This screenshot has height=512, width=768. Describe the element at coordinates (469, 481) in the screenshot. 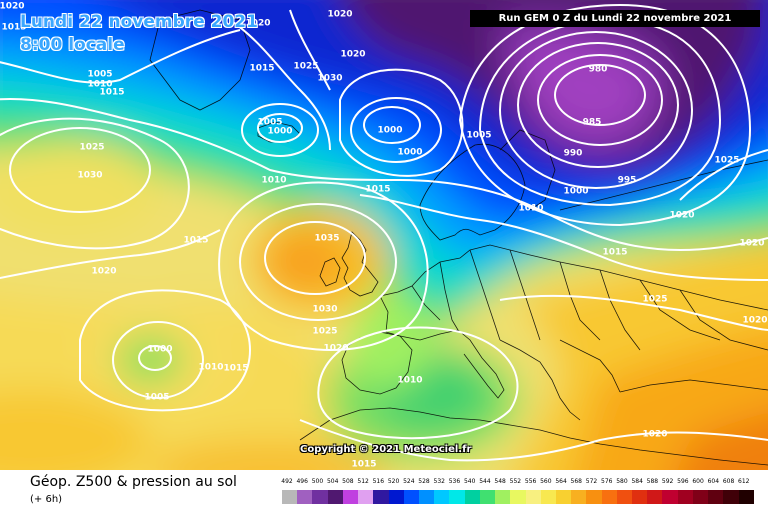

I see `colorbar-label: 540` at that location.